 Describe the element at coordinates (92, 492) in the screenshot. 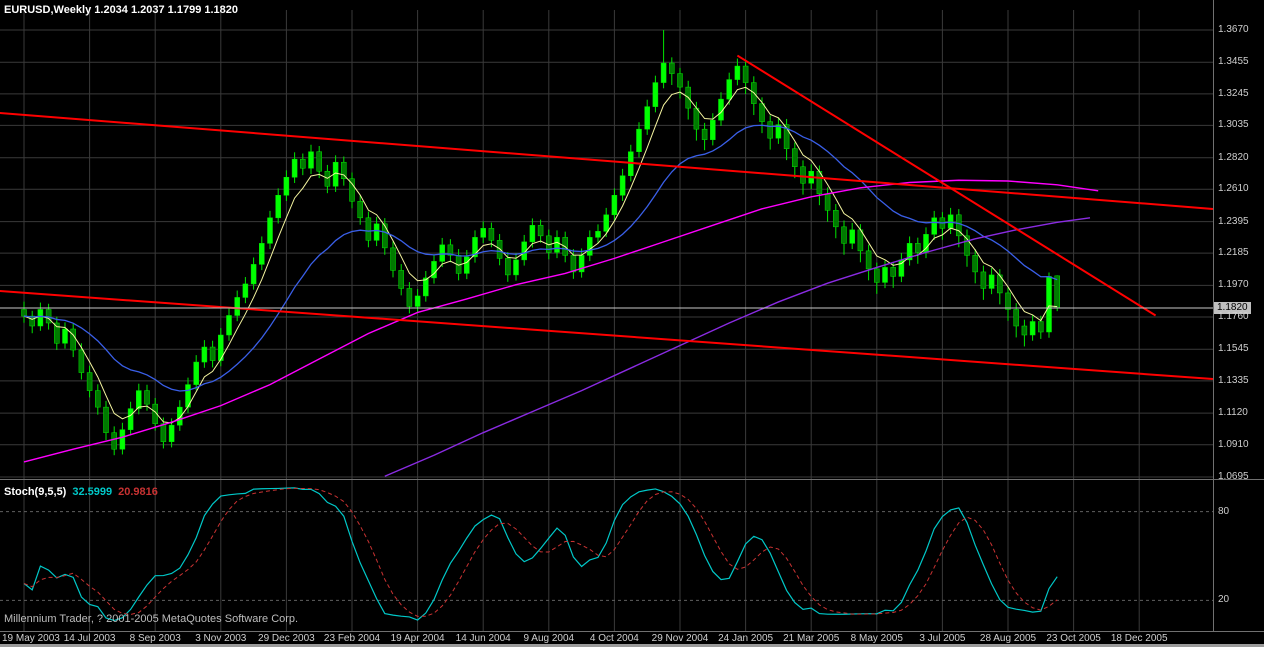

I see `stoch-k-value: 32.5999` at that location.